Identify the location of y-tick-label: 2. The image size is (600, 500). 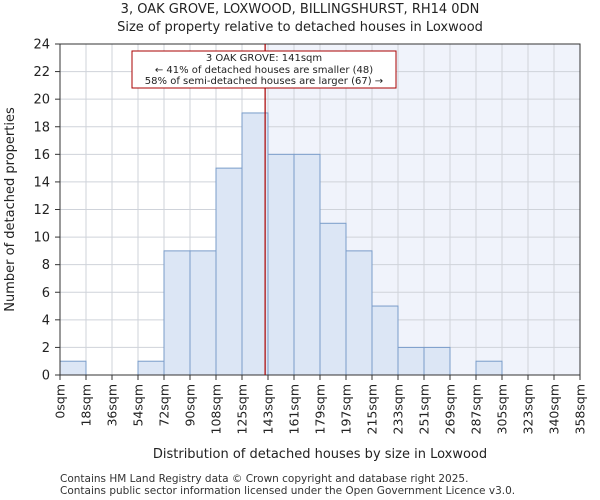
(46, 348).